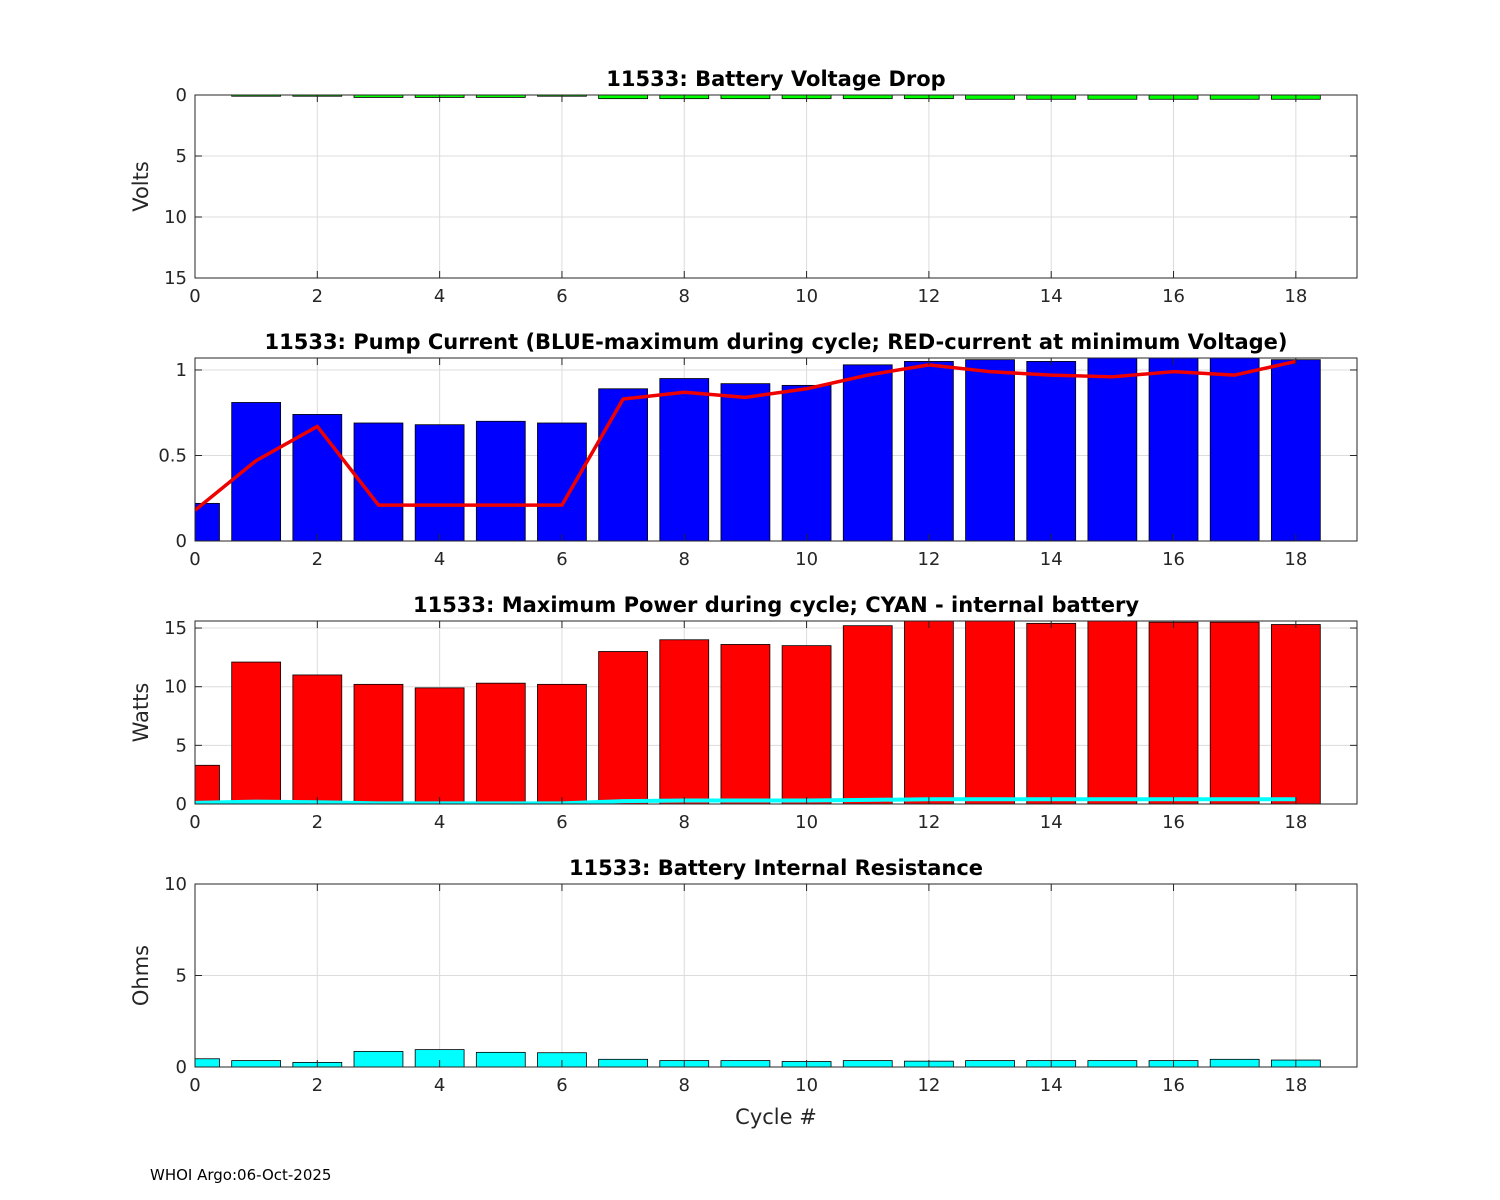 Image resolution: width=1500 pixels, height=1200 pixels. I want to click on y-axis-label: Watts, so click(141, 713).